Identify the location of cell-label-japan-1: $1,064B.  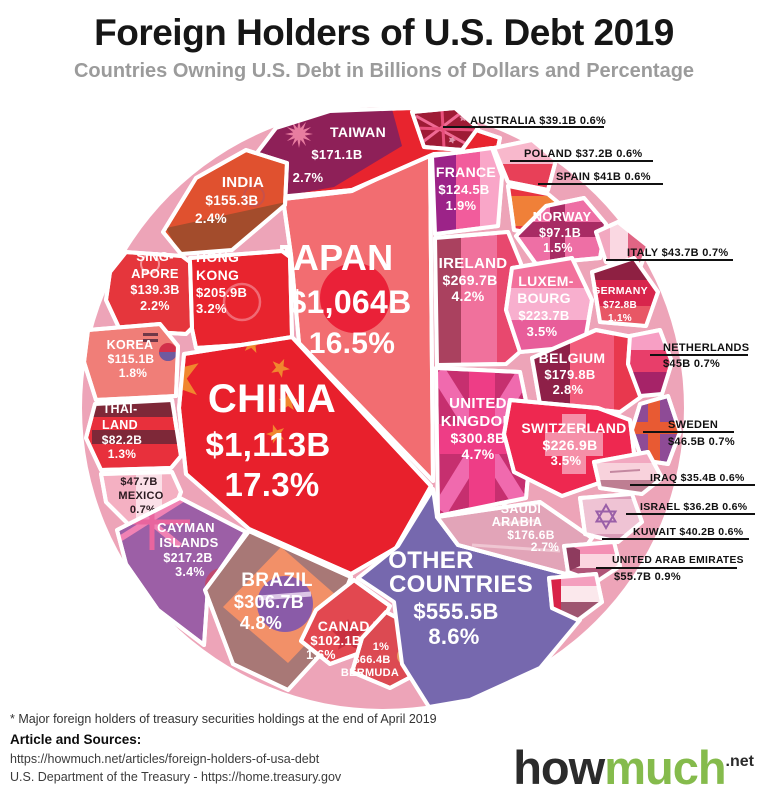
(349, 302).